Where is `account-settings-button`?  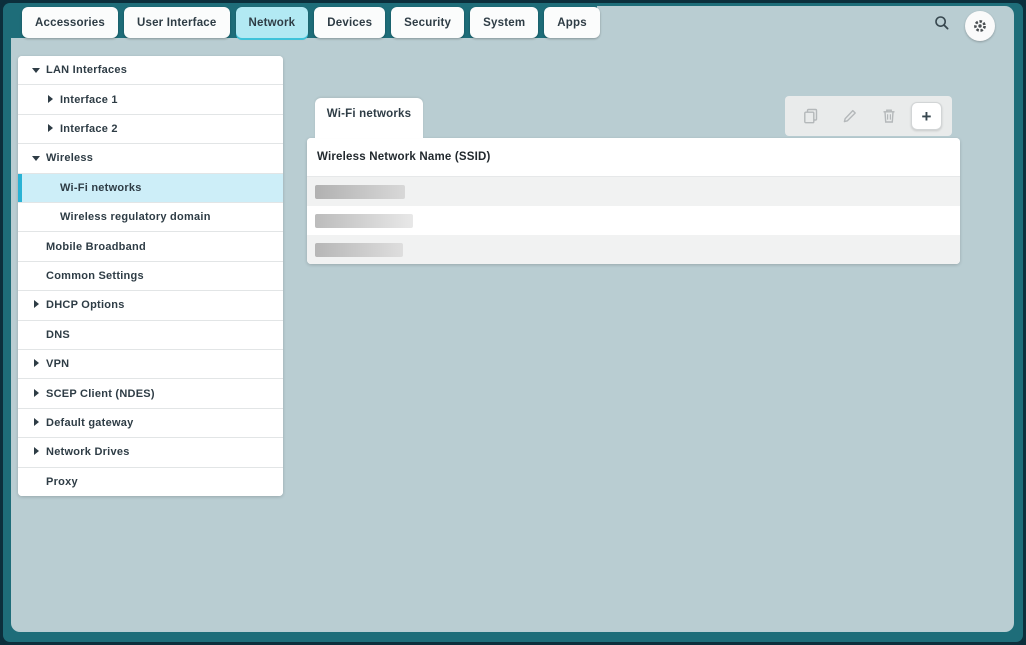 account-settings-button is located at coordinates (980, 26).